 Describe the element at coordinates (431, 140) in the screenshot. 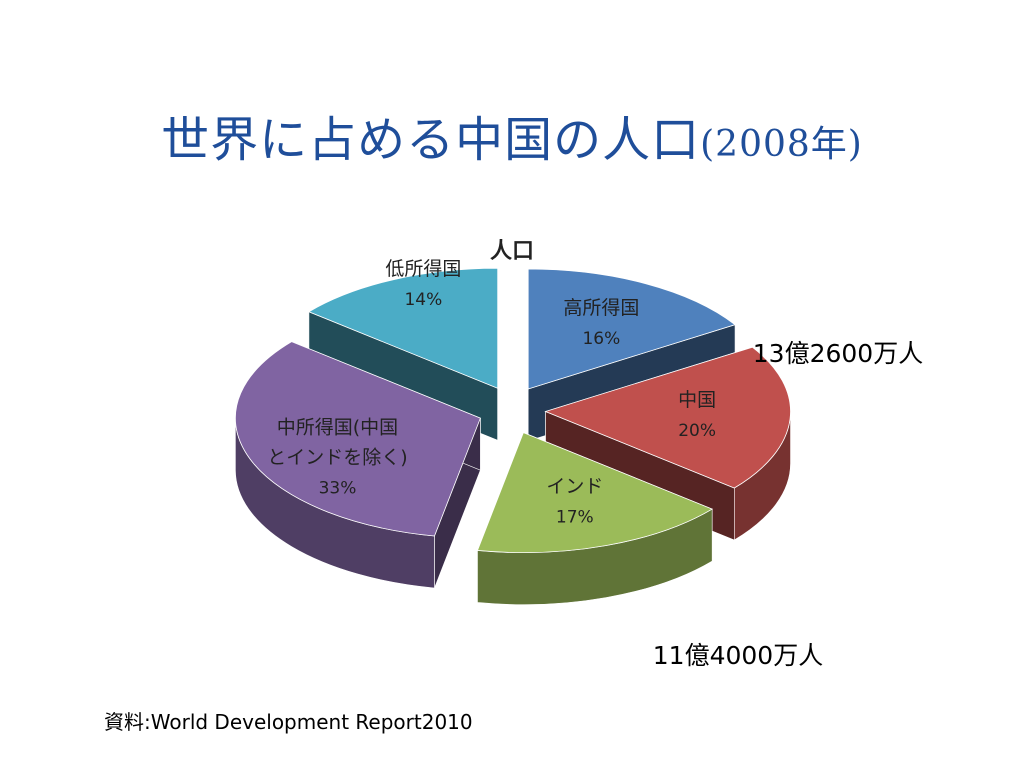

I see `slide-title-main: 世界に占める中国の人口` at that location.